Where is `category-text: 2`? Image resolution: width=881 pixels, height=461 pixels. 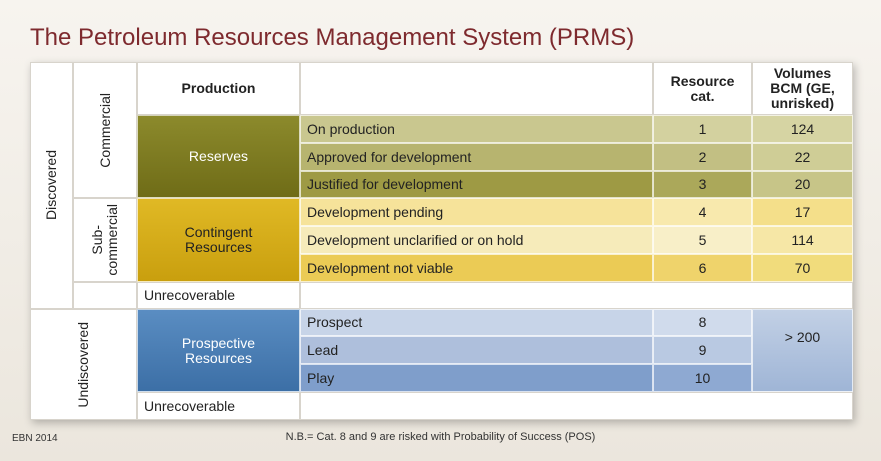 category-text: 2 is located at coordinates (702, 156).